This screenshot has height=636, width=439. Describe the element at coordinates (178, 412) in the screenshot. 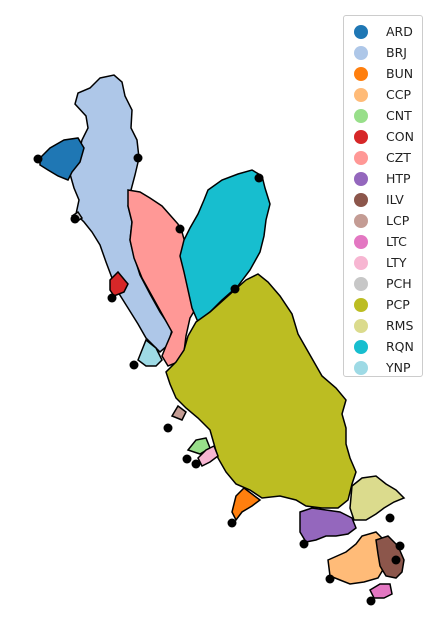

I see `region-lcp` at that location.